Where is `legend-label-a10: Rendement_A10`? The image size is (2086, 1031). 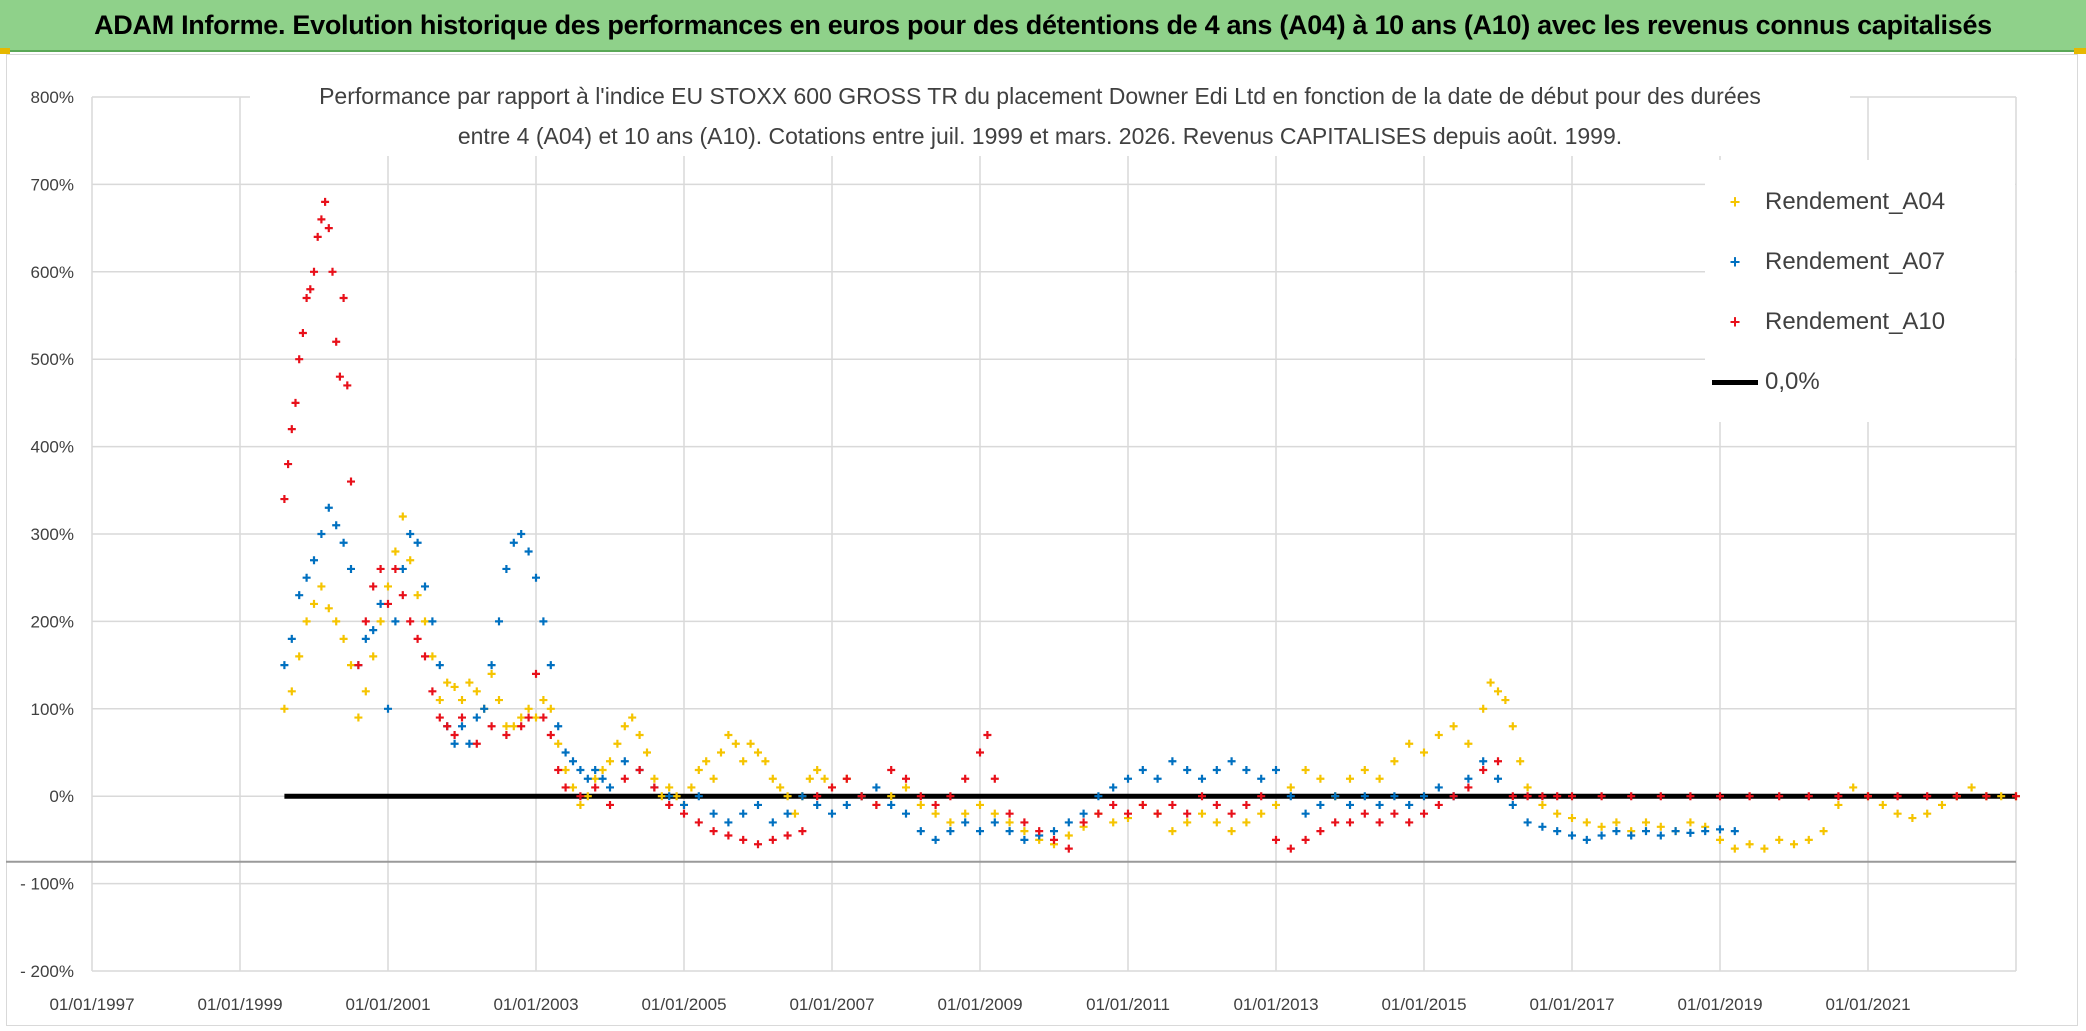 legend-label-a10: Rendement_A10 is located at coordinates (1855, 321).